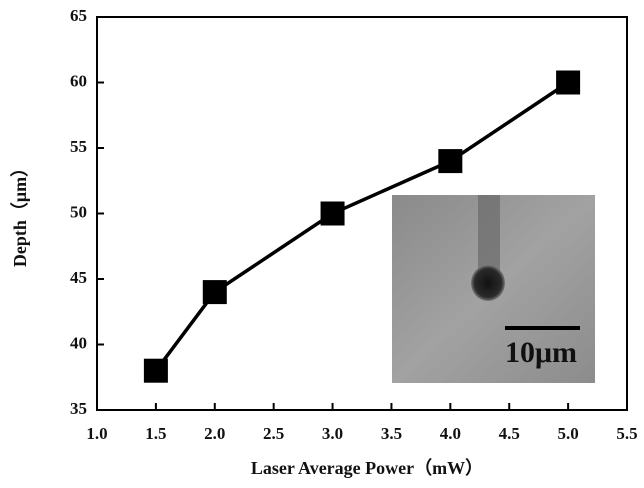 The image size is (644, 488). Describe the element at coordinates (450, 433) in the screenshot. I see `x-tick-label: 4.0` at that location.